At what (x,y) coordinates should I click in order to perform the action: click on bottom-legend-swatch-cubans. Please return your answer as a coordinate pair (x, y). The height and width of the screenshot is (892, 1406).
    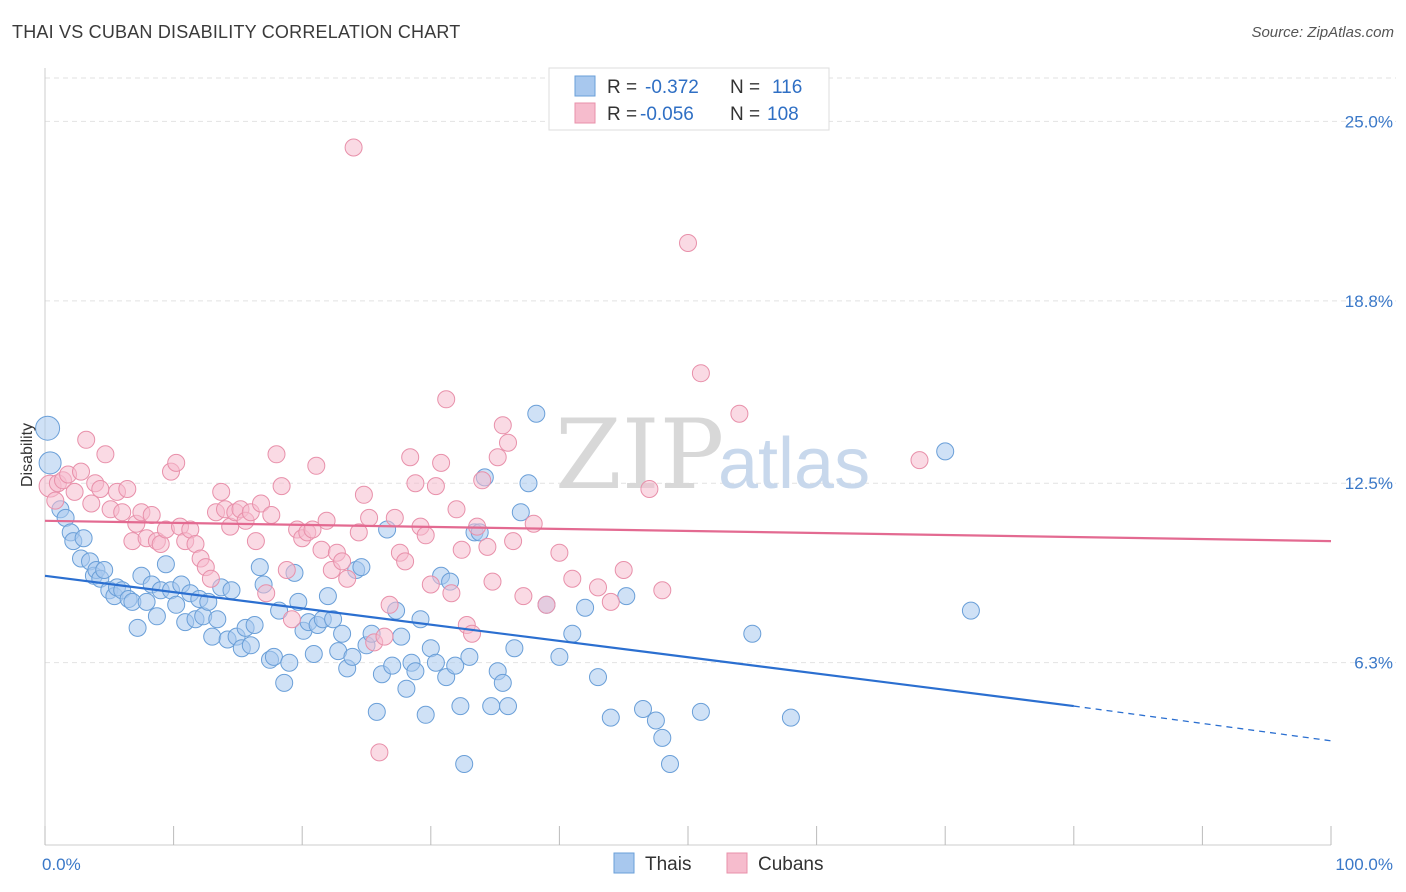
    Looking at the image, I should click on (737, 863).